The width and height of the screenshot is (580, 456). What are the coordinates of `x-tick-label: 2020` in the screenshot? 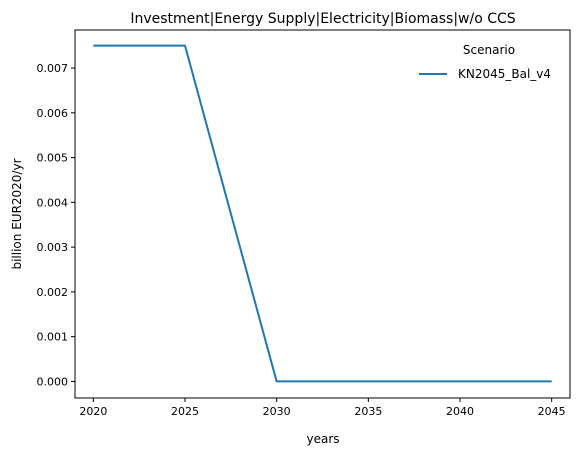 It's located at (93, 411).